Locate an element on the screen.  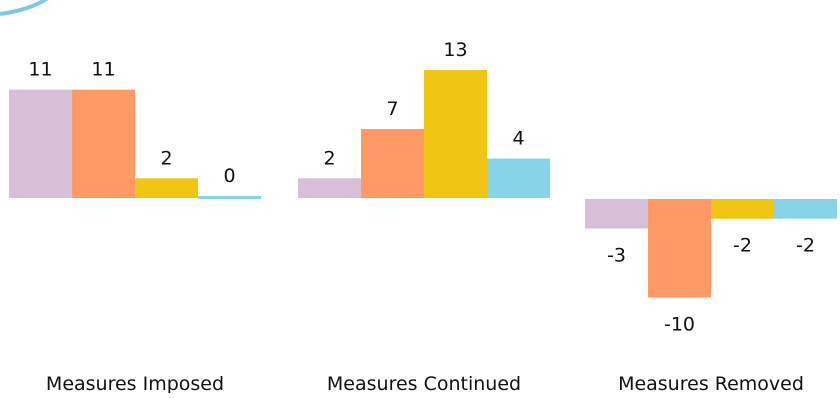
value-label-3-4: -2 is located at coordinates (805, 246).